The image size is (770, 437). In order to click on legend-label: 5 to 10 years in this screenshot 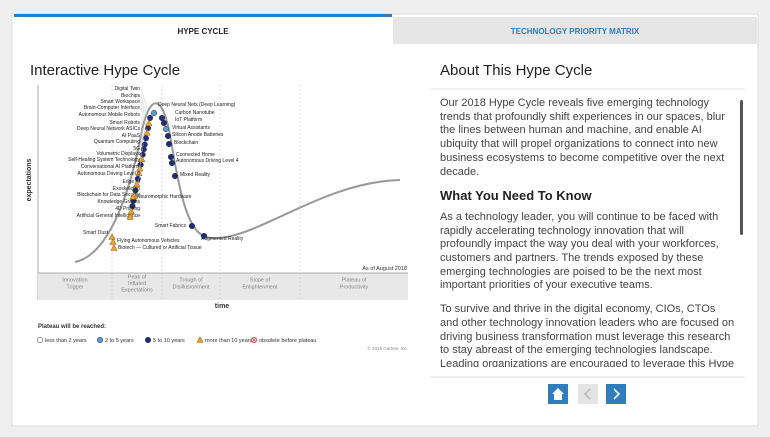, I will do `click(169, 341)`.